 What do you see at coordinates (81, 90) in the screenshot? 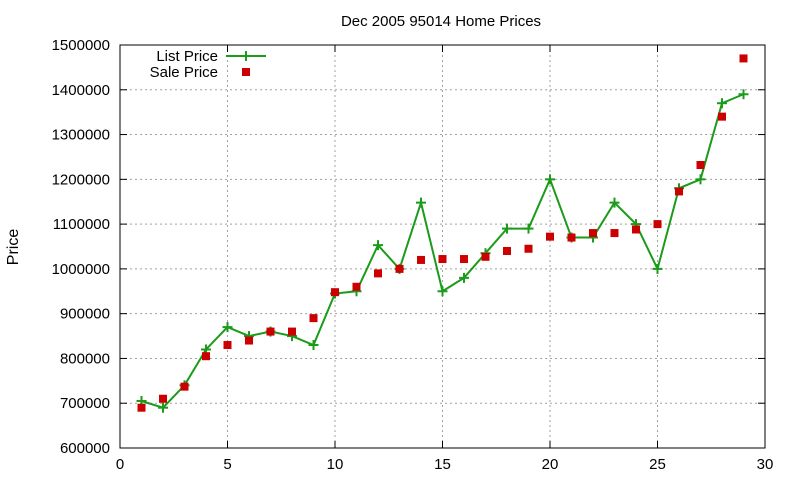
I see `y-tick-label: 1400000` at bounding box center [81, 90].